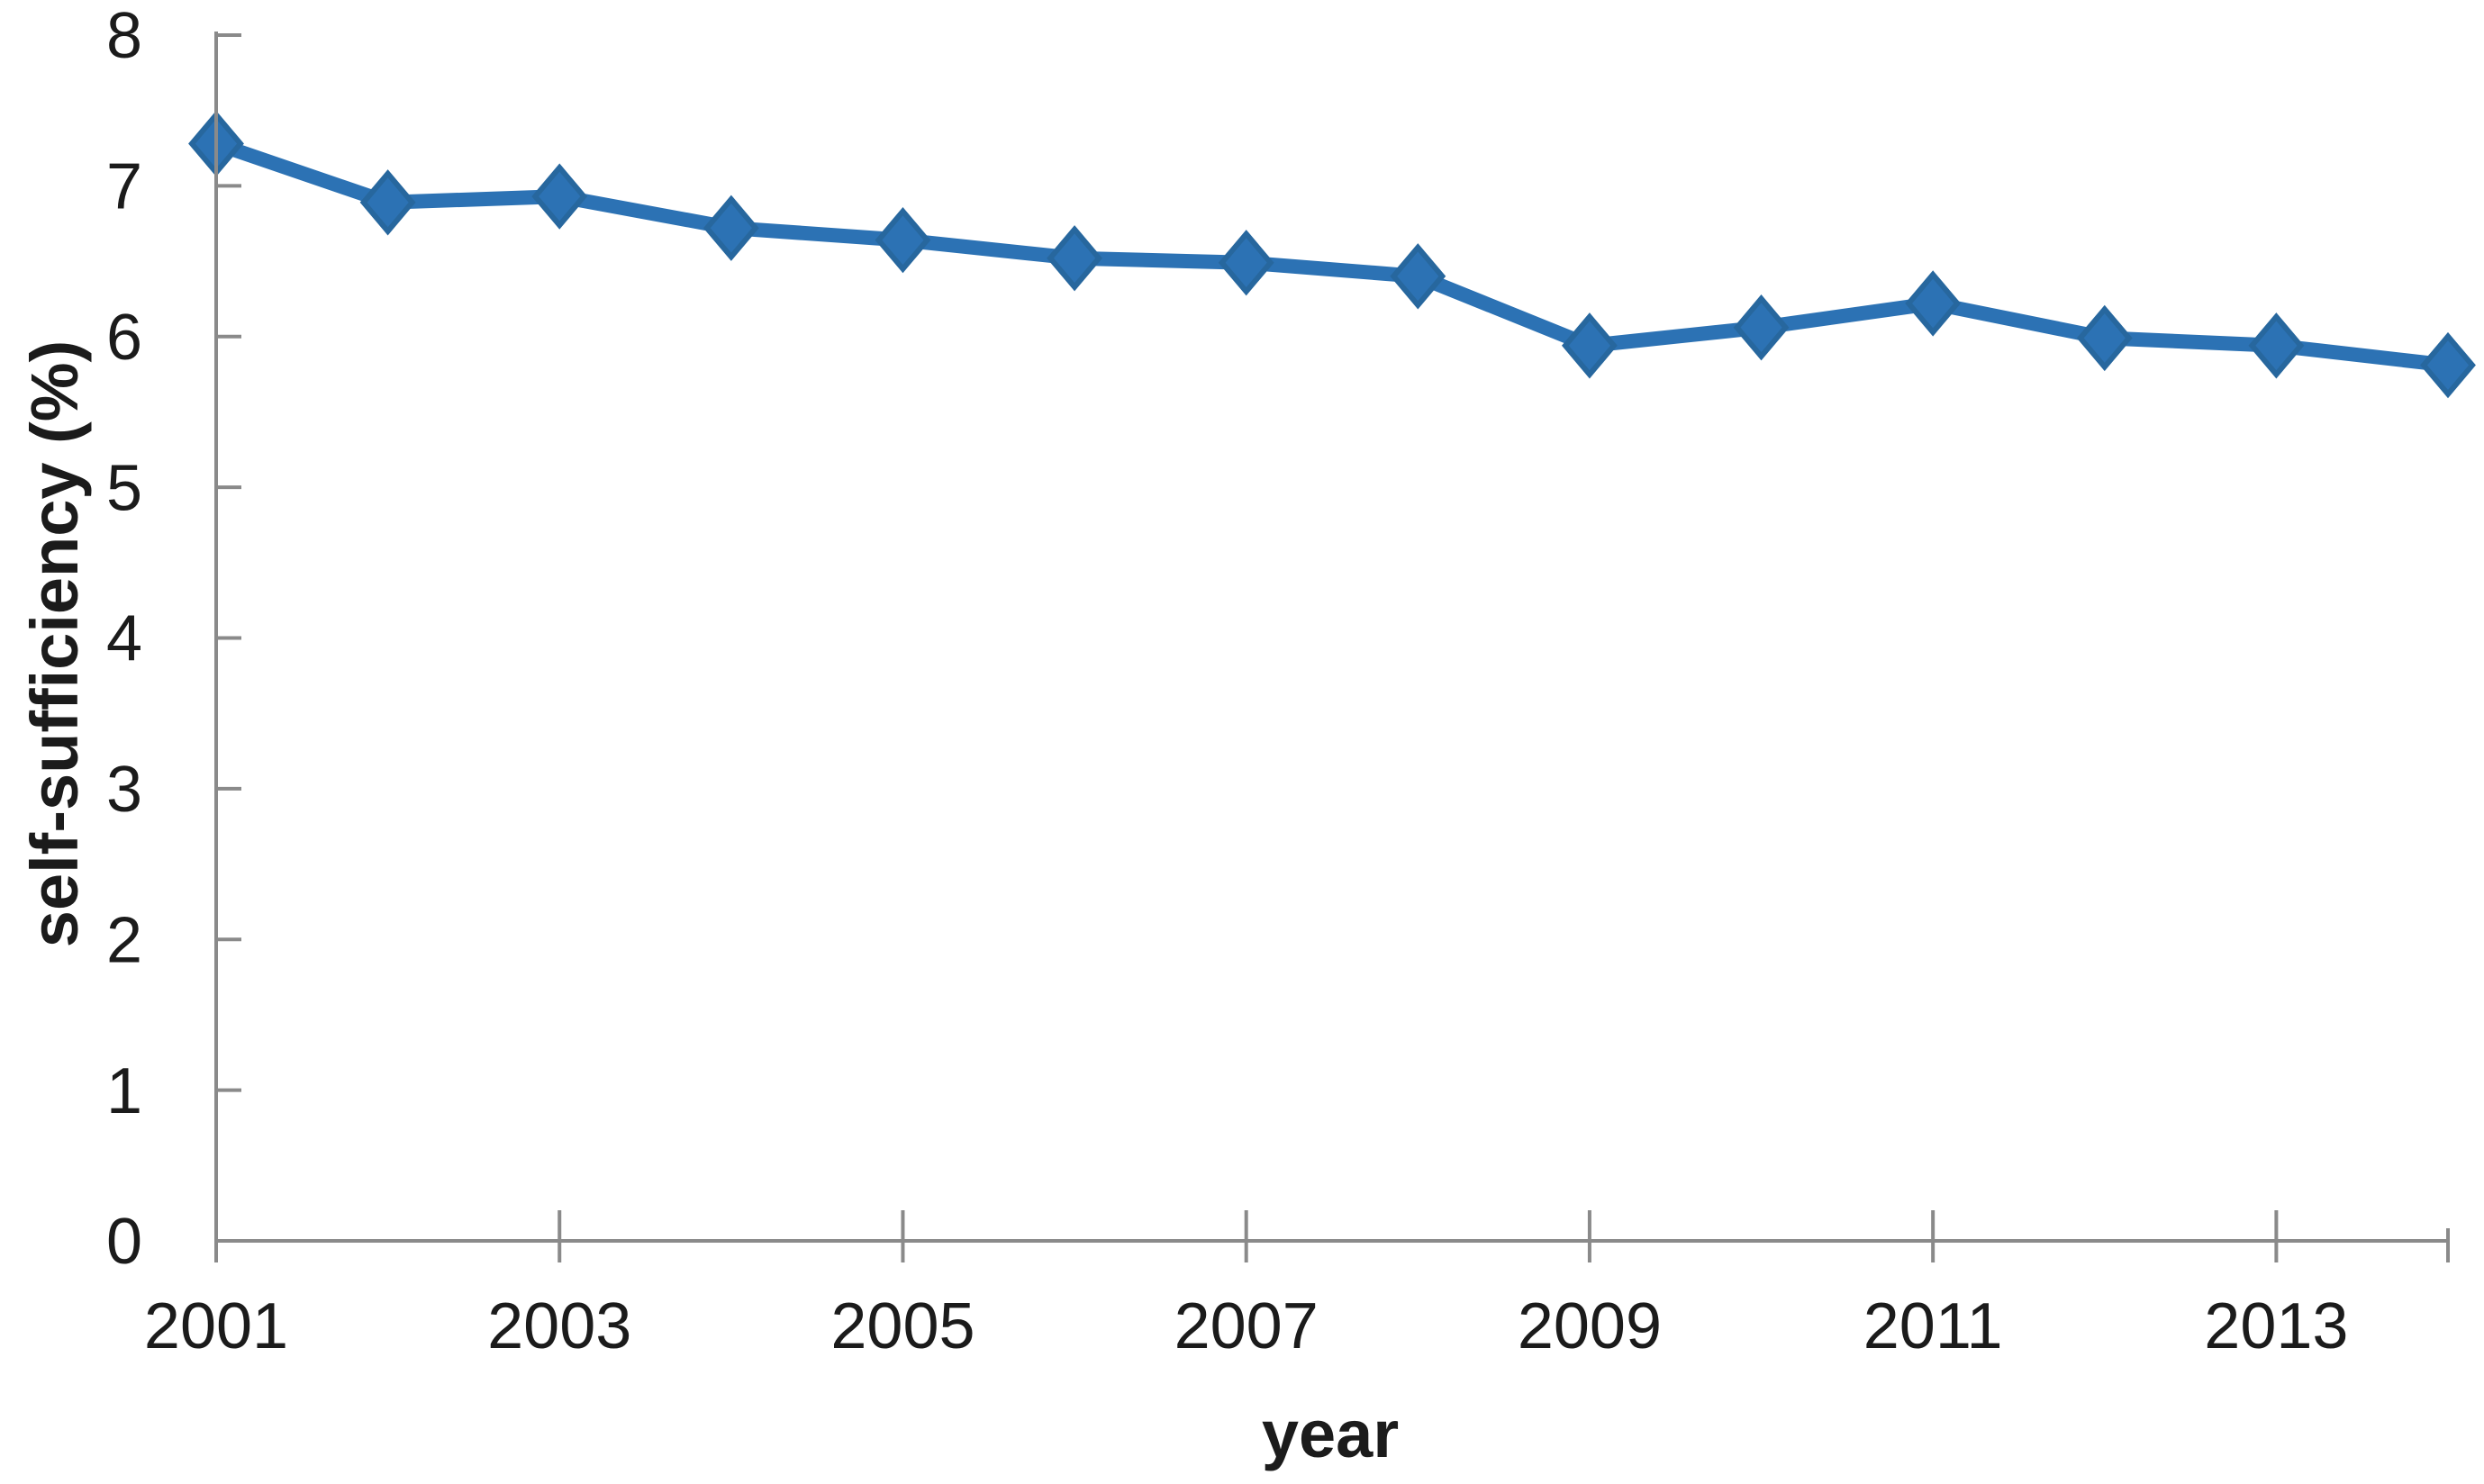 The height and width of the screenshot is (1484, 2484). I want to click on y-tick-label: 4, so click(124, 639).